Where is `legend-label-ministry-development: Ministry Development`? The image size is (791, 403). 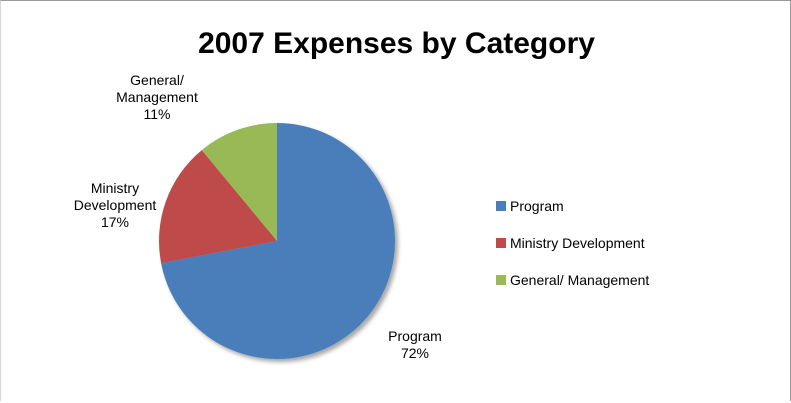 legend-label-ministry-development: Ministry Development is located at coordinates (577, 243).